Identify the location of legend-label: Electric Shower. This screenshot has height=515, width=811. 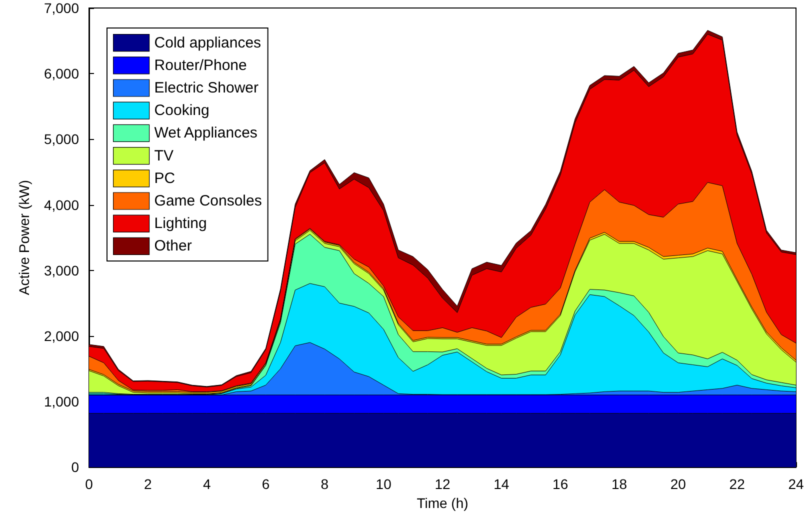
(206, 88).